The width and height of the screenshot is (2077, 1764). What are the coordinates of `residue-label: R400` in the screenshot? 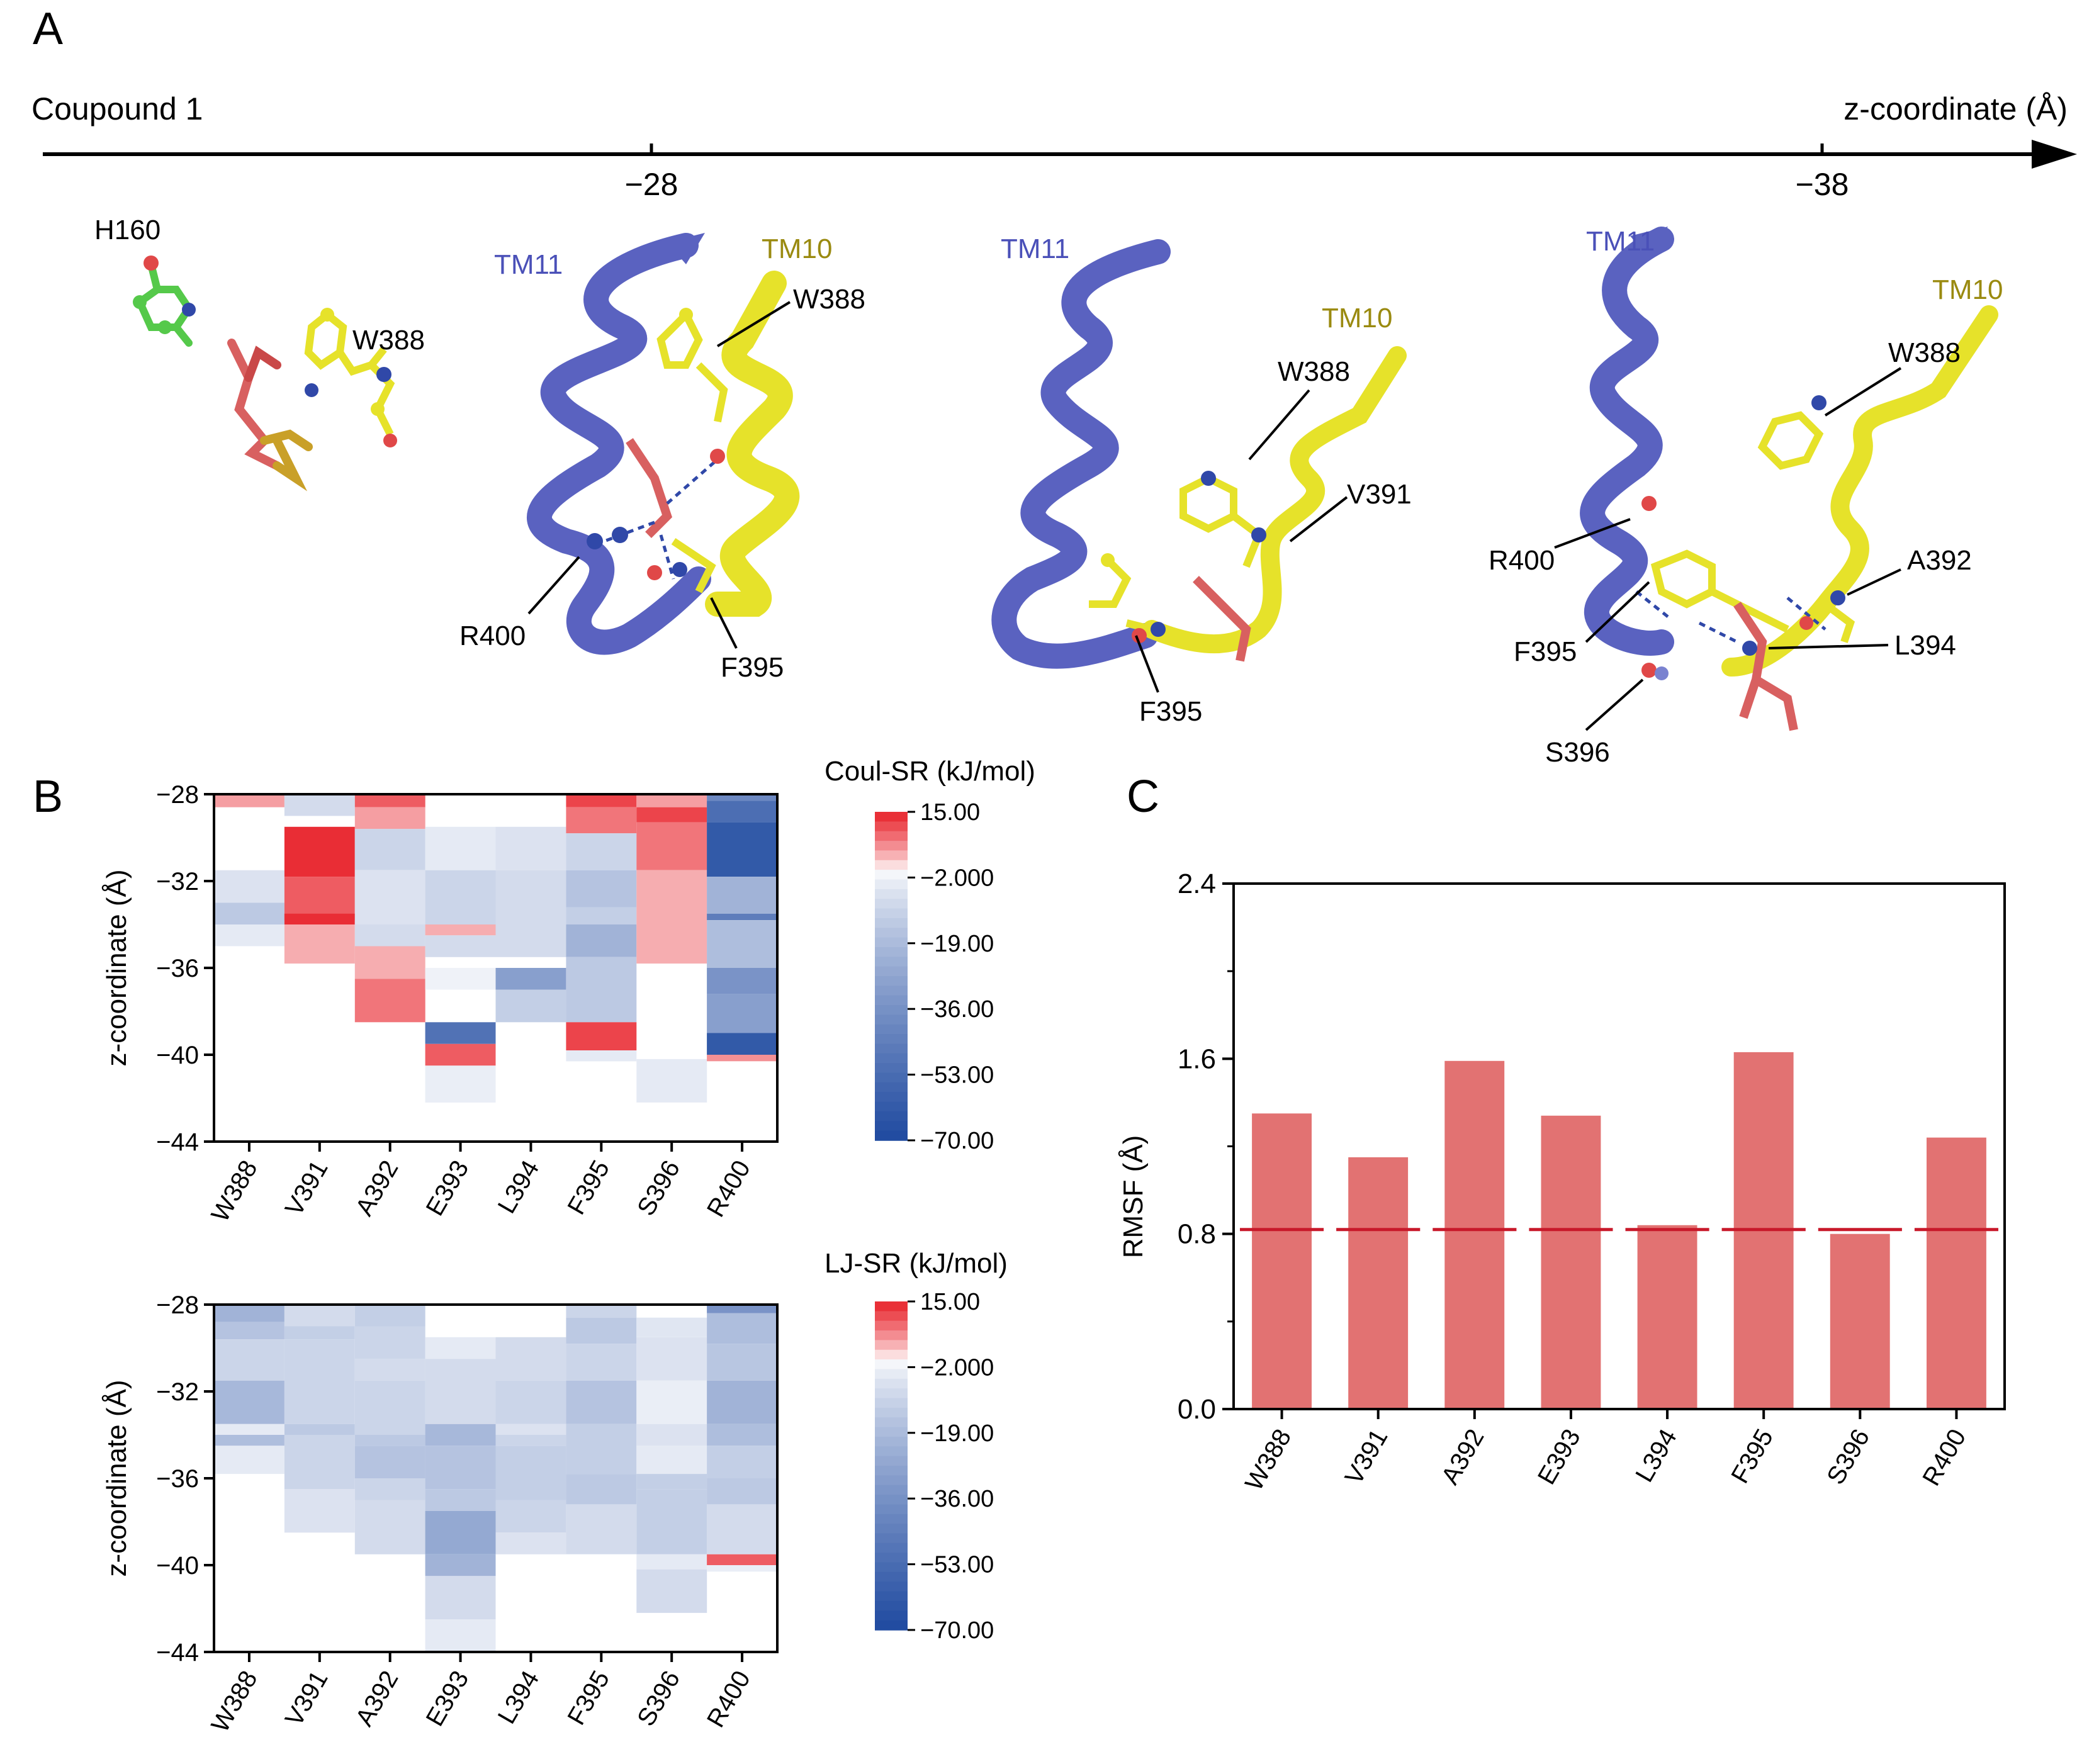 It's located at (492, 636).